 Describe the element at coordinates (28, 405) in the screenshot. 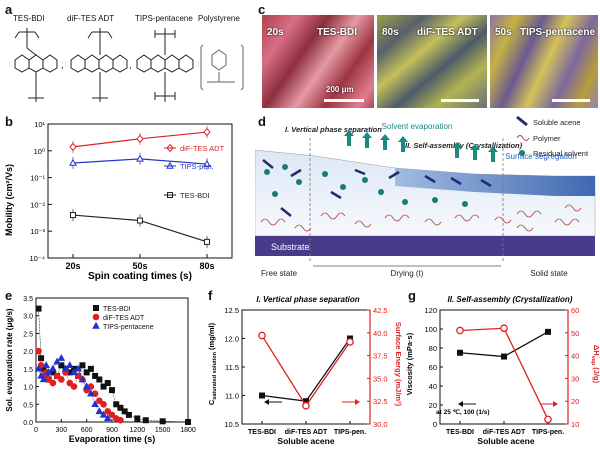

I see `y-tick-label: 0.5` at that location.